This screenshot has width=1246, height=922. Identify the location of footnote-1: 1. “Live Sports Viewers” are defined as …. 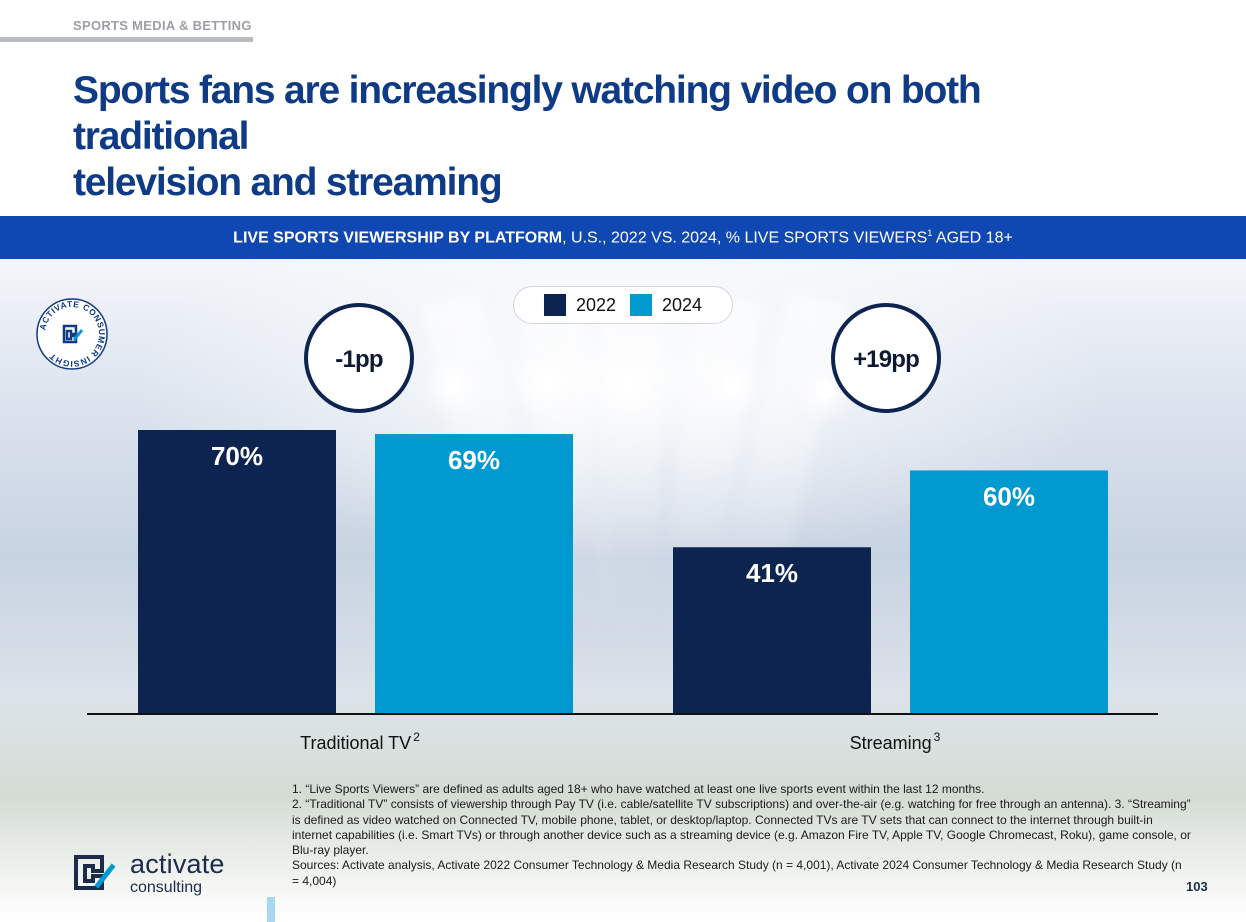
(638, 789).